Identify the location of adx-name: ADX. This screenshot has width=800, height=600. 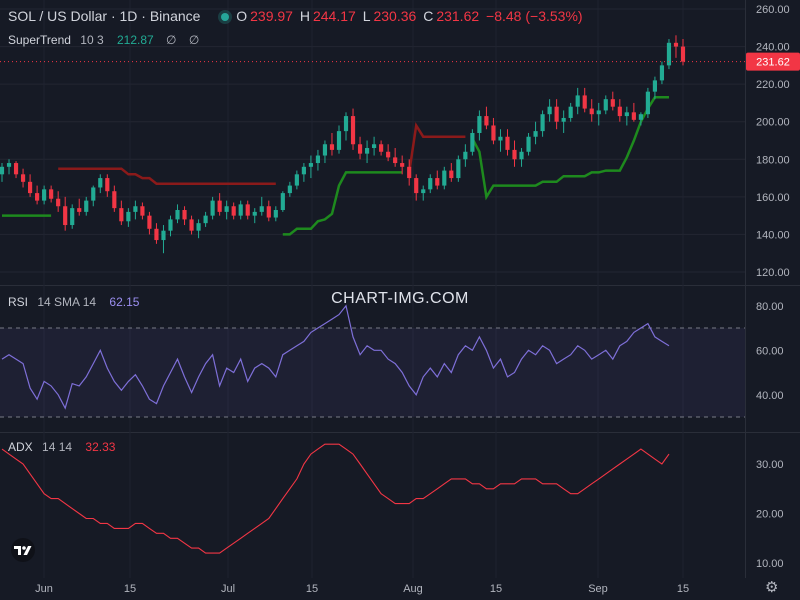
(20, 447).